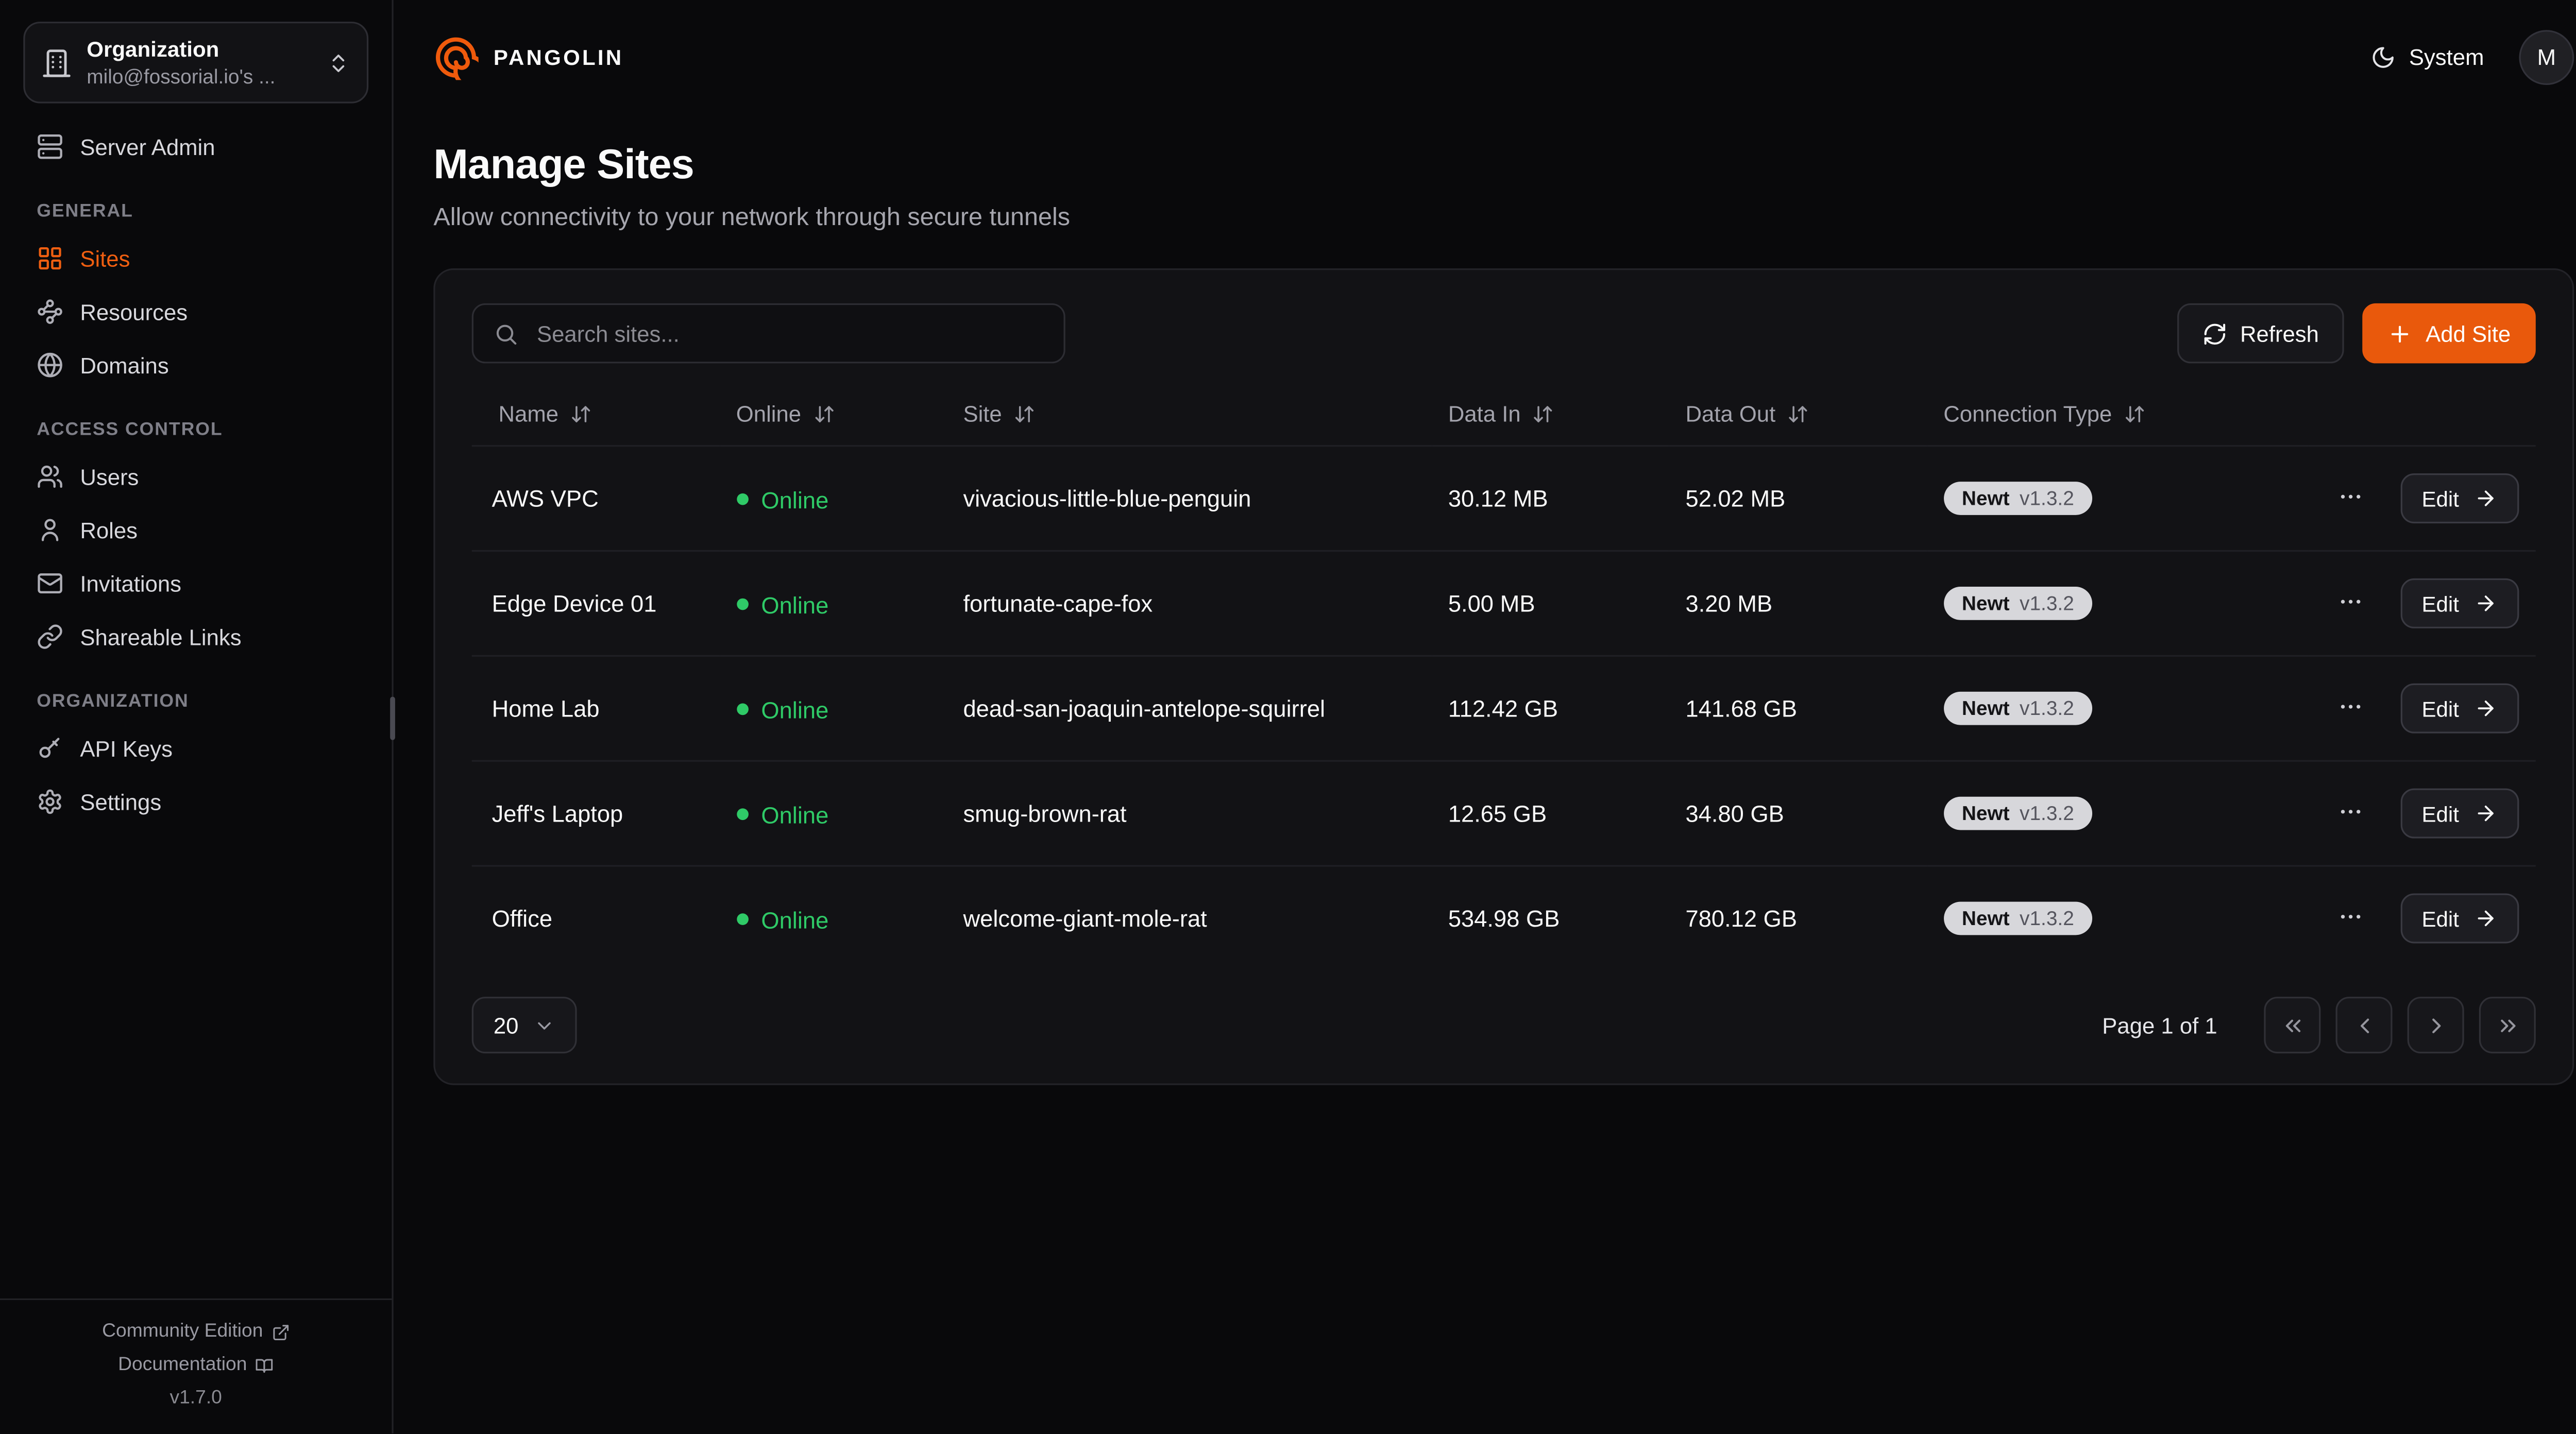 The height and width of the screenshot is (1434, 2576). What do you see at coordinates (195, 636) in the screenshot?
I see `sidebar-item-shareable-links: Shareable Links` at bounding box center [195, 636].